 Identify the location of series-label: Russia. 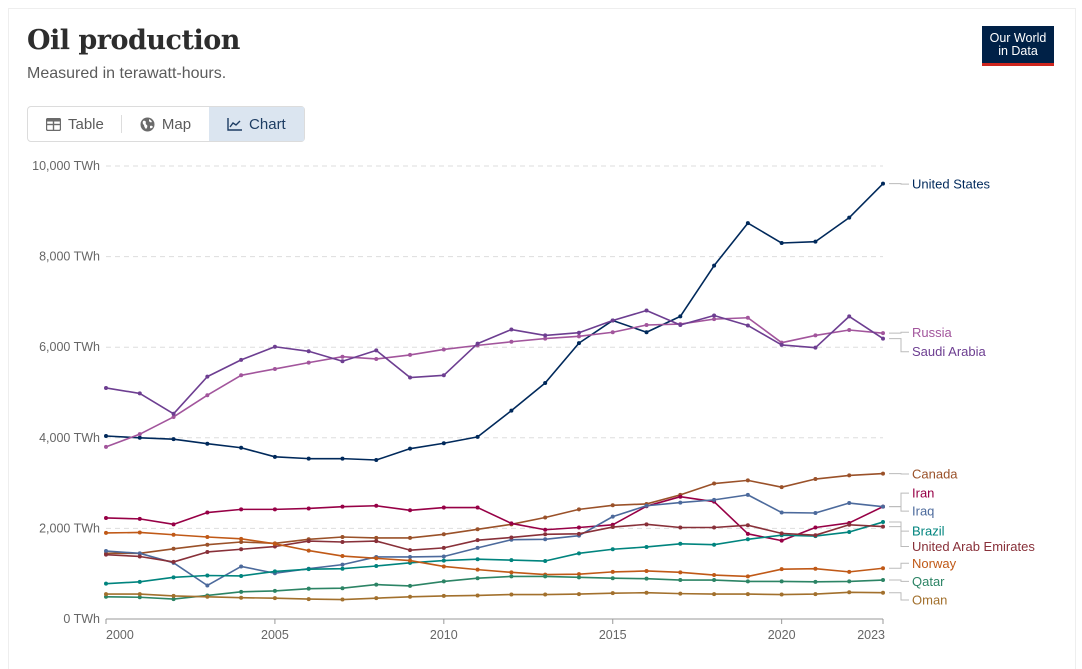
(932, 332).